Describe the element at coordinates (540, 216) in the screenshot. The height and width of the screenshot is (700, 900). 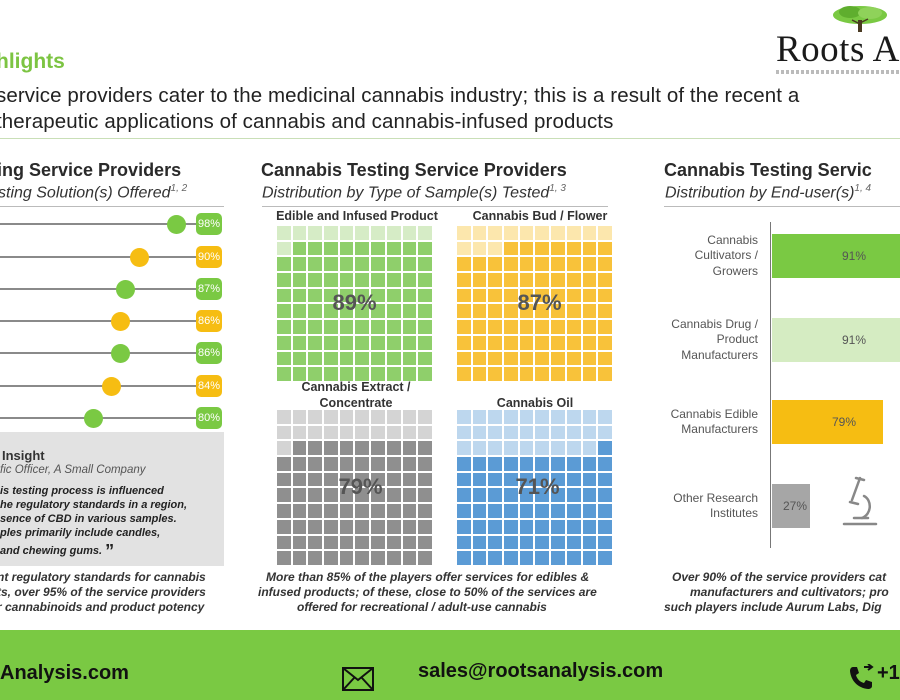
I see `waffle-title-bud: Cannabis Bud / Flower` at that location.